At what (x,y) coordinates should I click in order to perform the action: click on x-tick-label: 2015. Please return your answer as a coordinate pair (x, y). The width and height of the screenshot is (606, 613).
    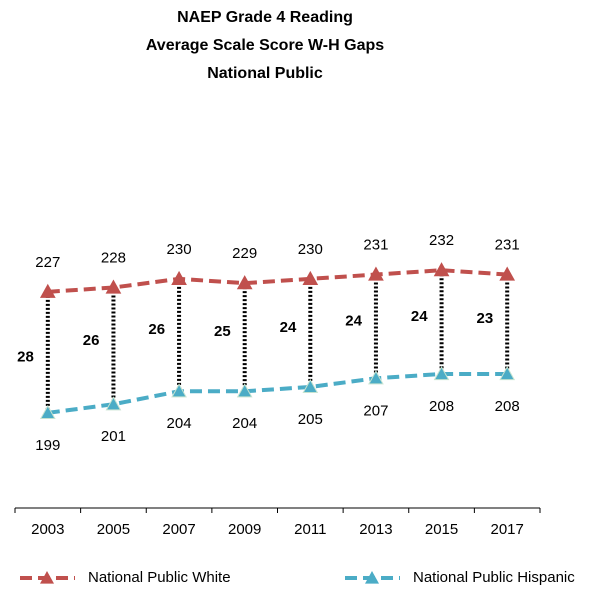
    Looking at the image, I should click on (441, 529).